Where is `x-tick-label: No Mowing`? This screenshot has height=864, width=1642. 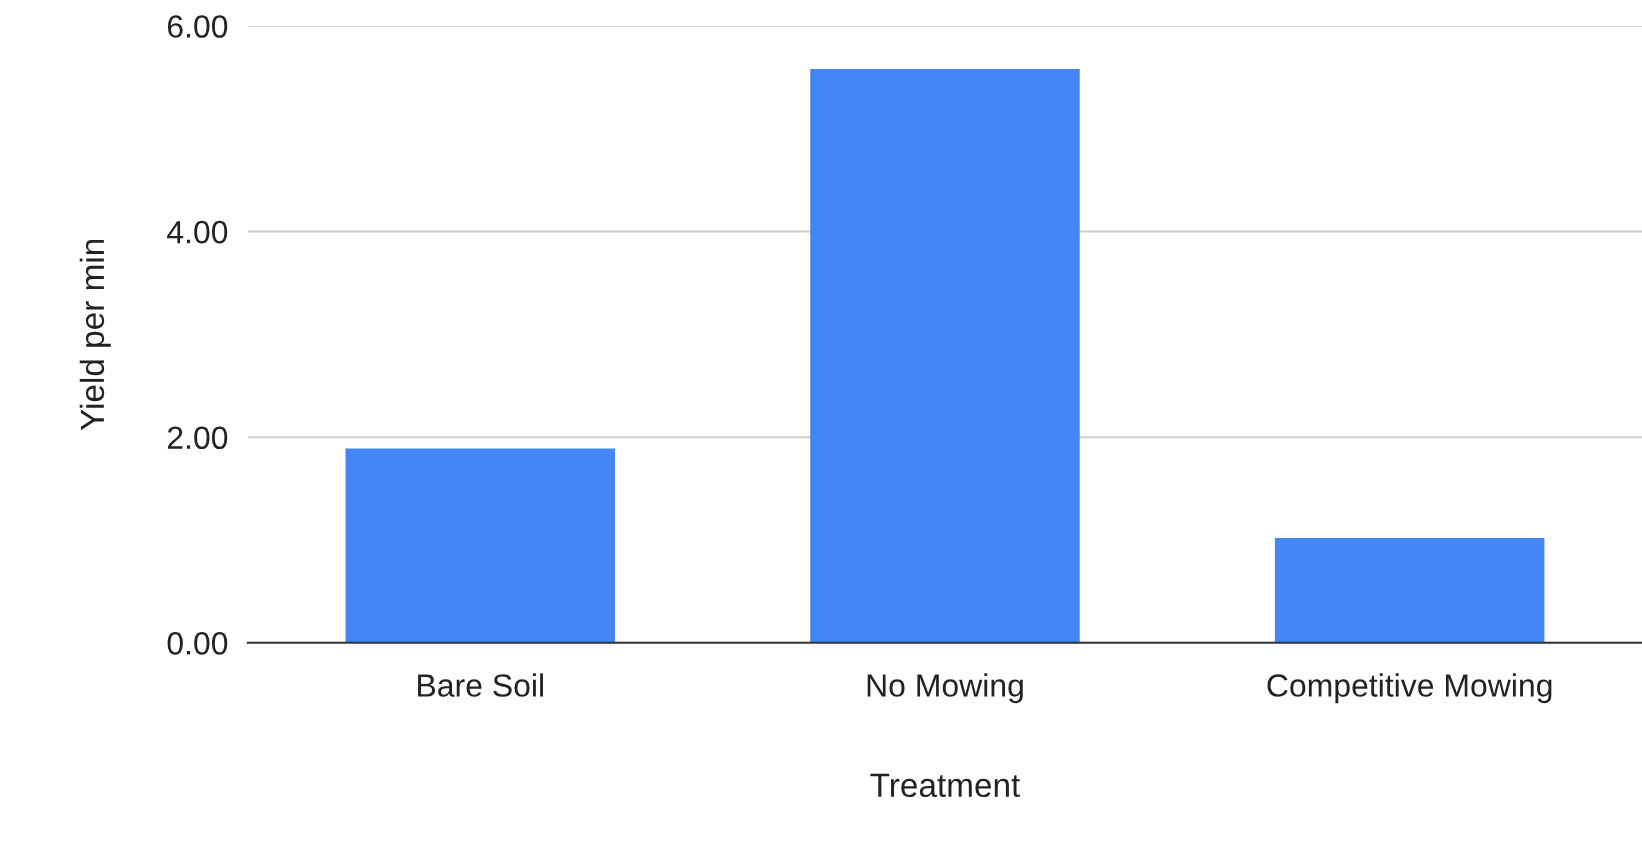 x-tick-label: No Mowing is located at coordinates (945, 688).